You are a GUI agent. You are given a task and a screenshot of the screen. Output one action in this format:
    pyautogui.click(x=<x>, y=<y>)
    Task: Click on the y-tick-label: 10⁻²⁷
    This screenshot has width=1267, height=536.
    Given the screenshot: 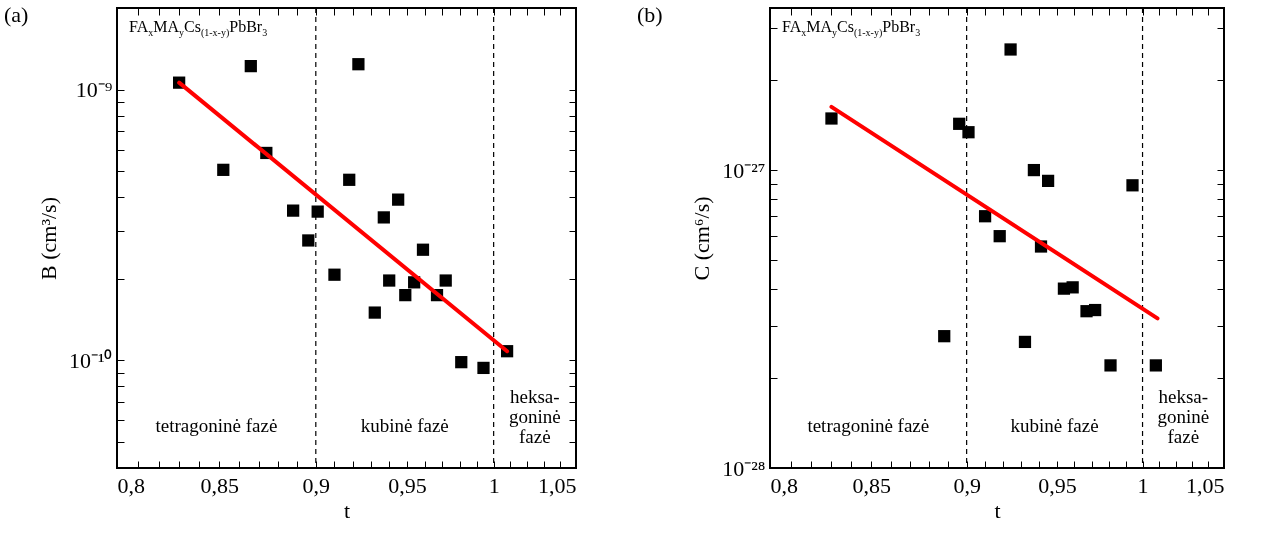 What is the action you would take?
    pyautogui.click(x=744, y=170)
    